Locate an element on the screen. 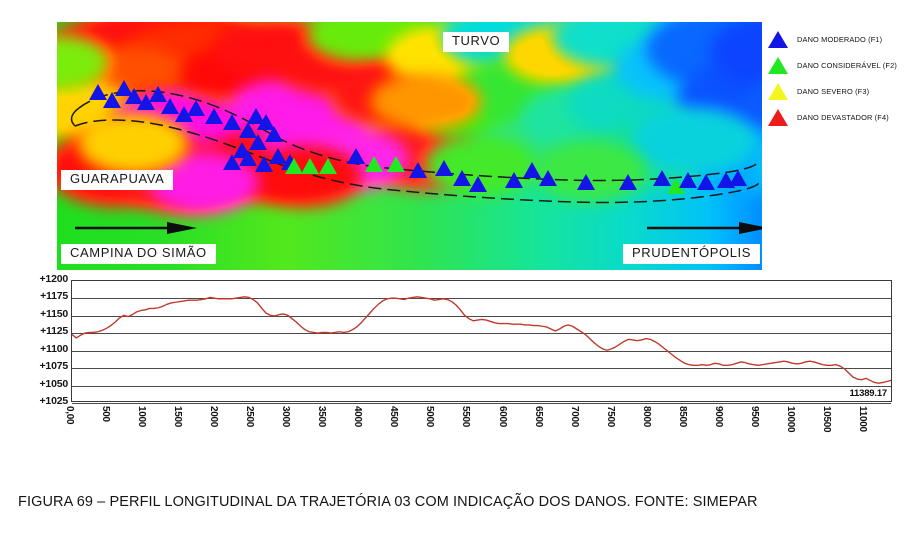  triangle-icon-dano-severo is located at coordinates (778, 91).